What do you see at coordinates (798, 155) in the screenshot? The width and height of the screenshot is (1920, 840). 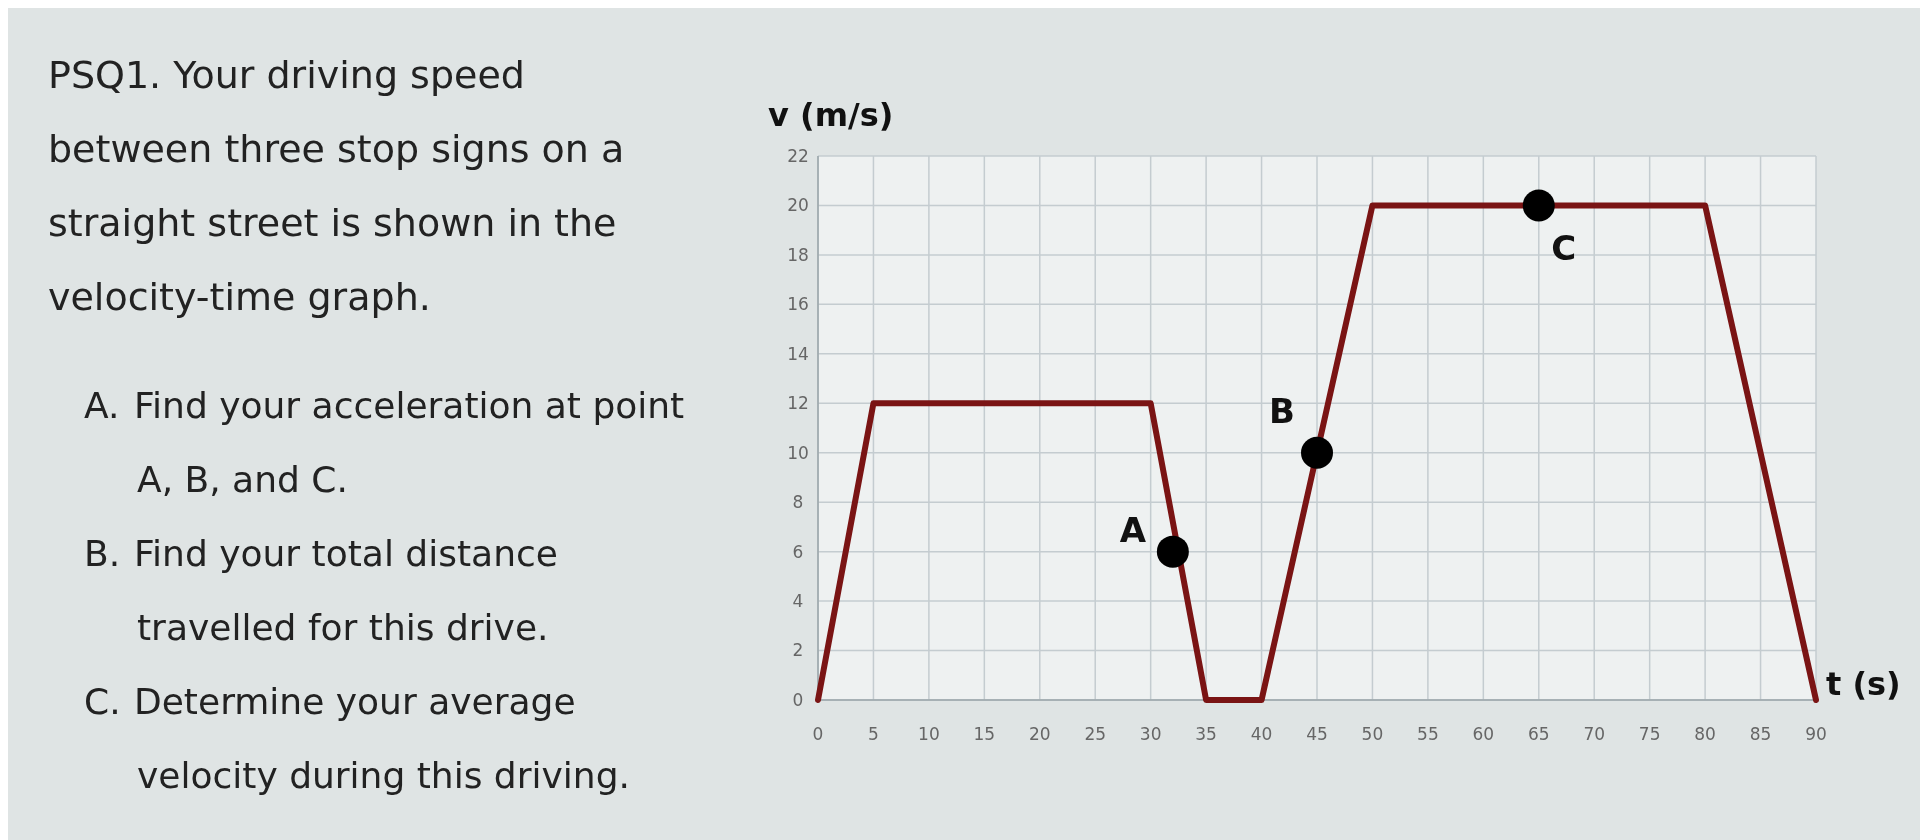 I see `y-tick-label: 22` at bounding box center [798, 155].